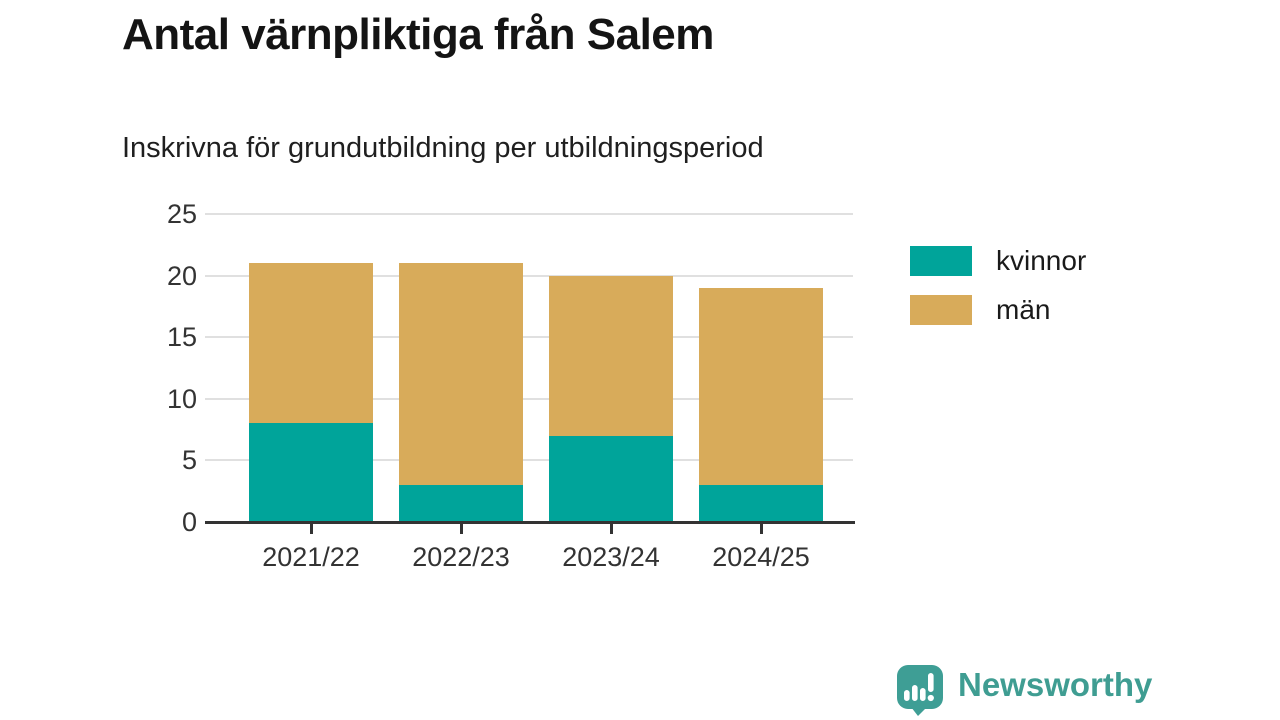 This screenshot has height=720, width=1280. What do you see at coordinates (761, 557) in the screenshot?
I see `x-axis-label-2024/25: 2024/25` at bounding box center [761, 557].